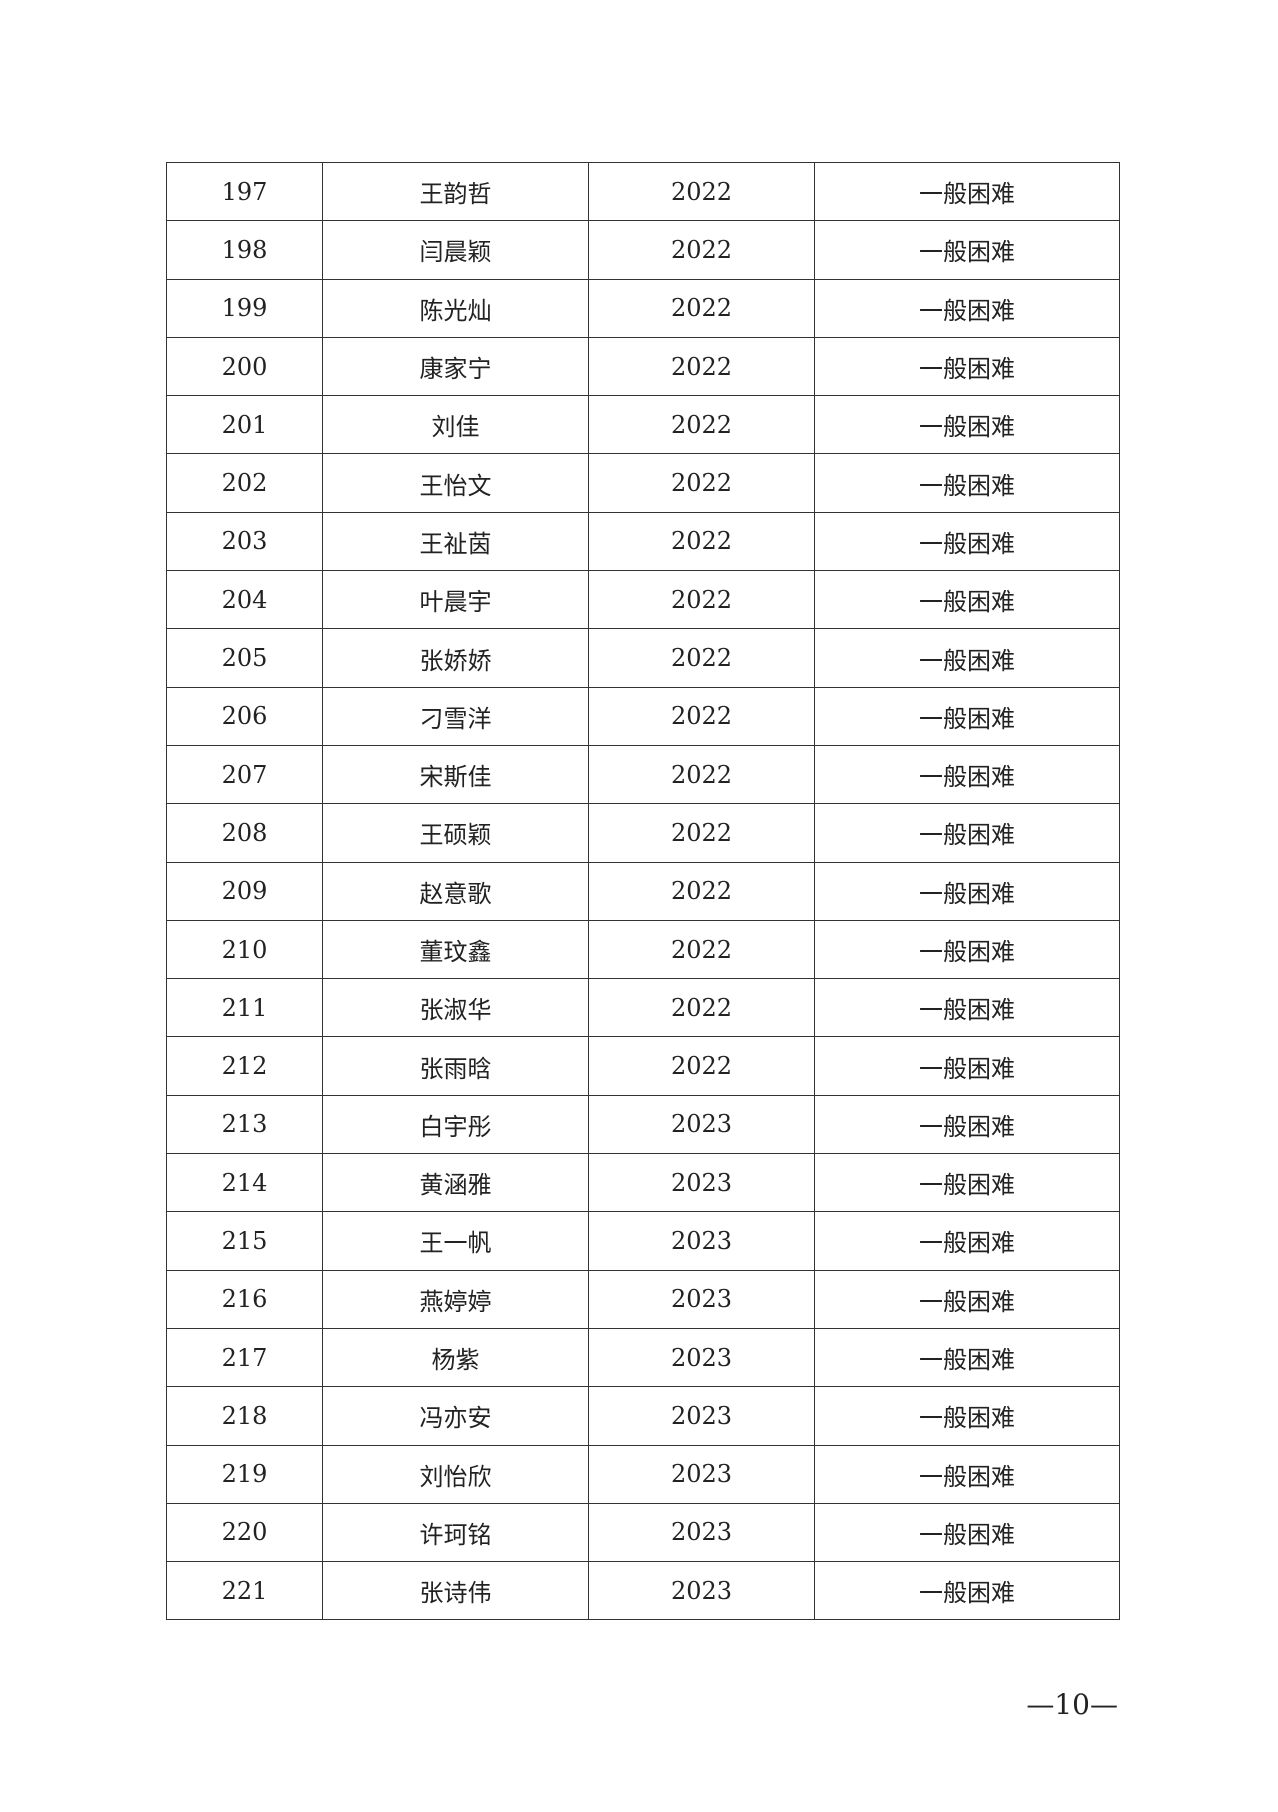 The height and width of the screenshot is (1812, 1278). I want to click on table-row: 213 白宇彤 2023 一般困难, so click(643, 1124).